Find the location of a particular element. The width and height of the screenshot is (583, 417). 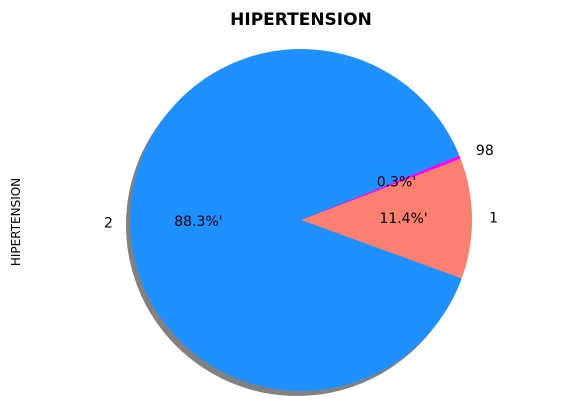

category-label-1: 1 is located at coordinates (493, 218).